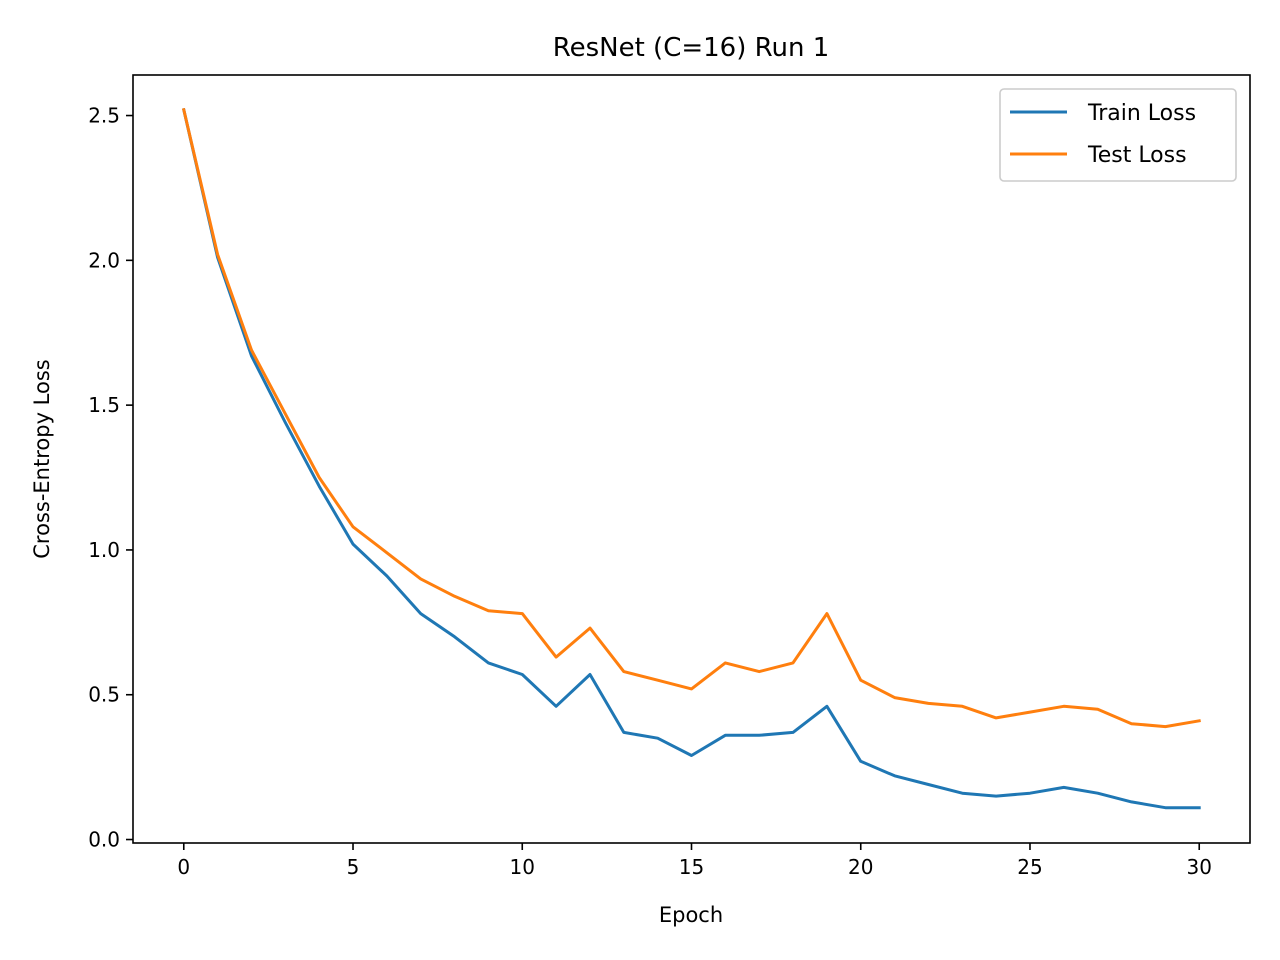 The image size is (1280, 960). Describe the element at coordinates (104, 840) in the screenshot. I see `y-tick-label: 0.0` at that location.